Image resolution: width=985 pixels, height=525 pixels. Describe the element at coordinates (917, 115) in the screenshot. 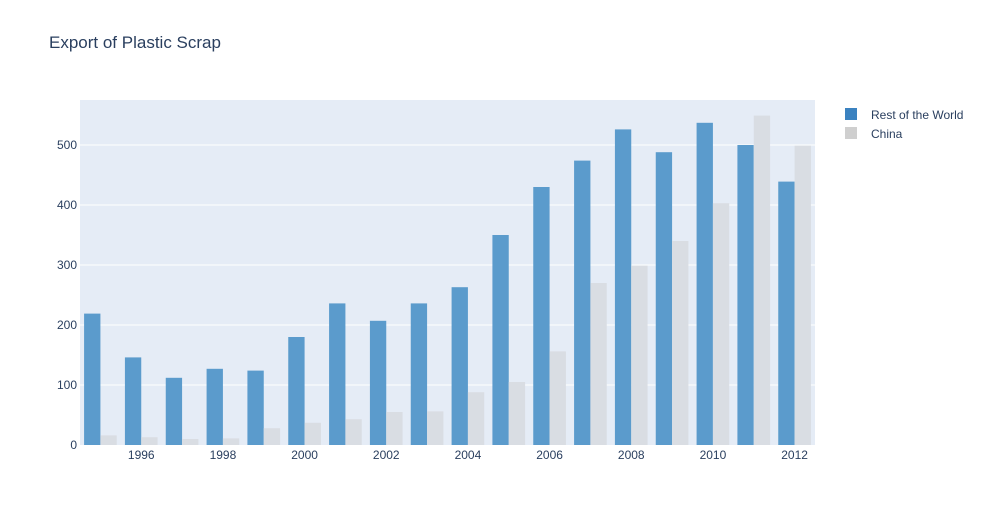

I see `legend-label: Rest of the World` at that location.